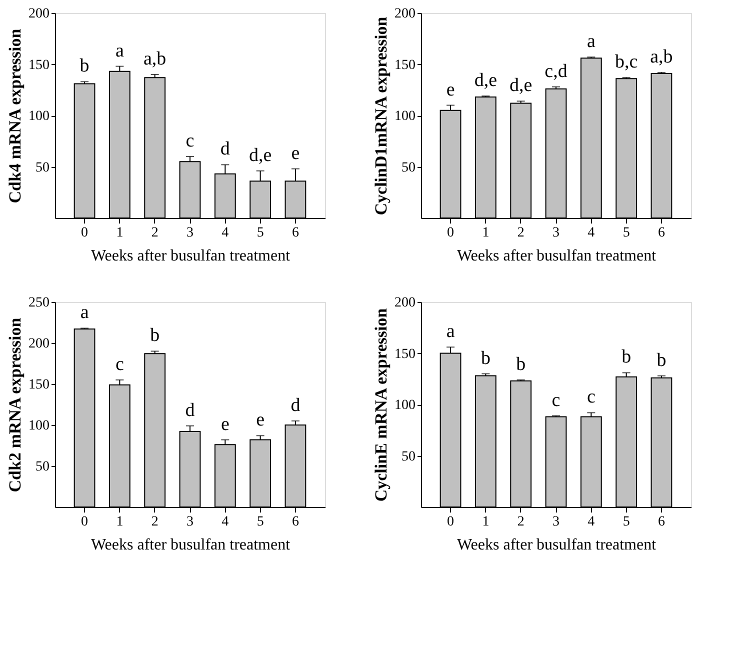 Image resolution: width=753 pixels, height=668 pixels. I want to click on y-tick-label: 250, so click(39, 303).